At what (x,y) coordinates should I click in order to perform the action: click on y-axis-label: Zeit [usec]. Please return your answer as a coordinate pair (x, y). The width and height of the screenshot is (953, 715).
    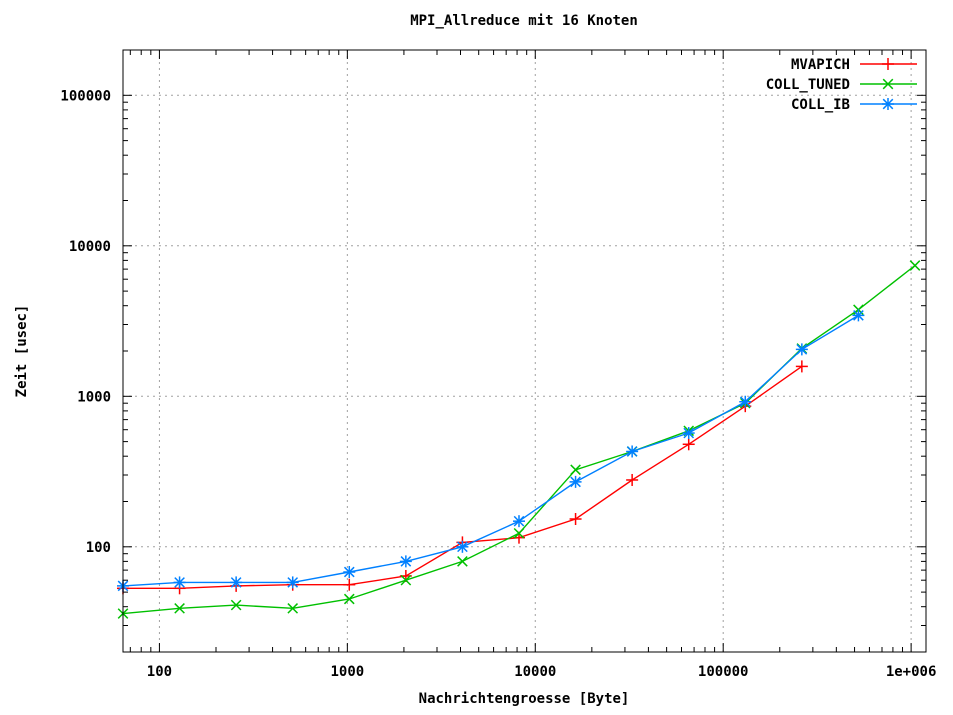
    Looking at the image, I should click on (22, 351).